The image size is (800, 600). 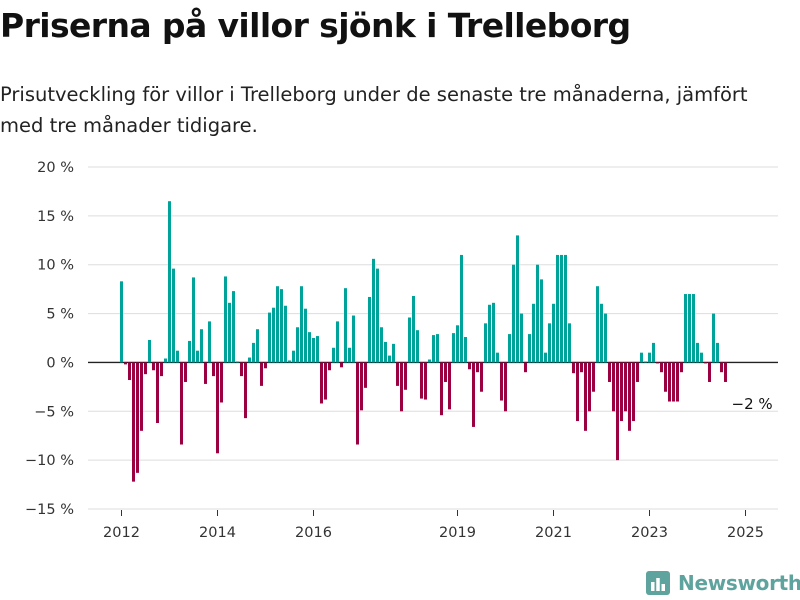 What do you see at coordinates (315, 25) in the screenshot?
I see `chart-title: Priserna på villor sjönk i Trelleborg` at bounding box center [315, 25].